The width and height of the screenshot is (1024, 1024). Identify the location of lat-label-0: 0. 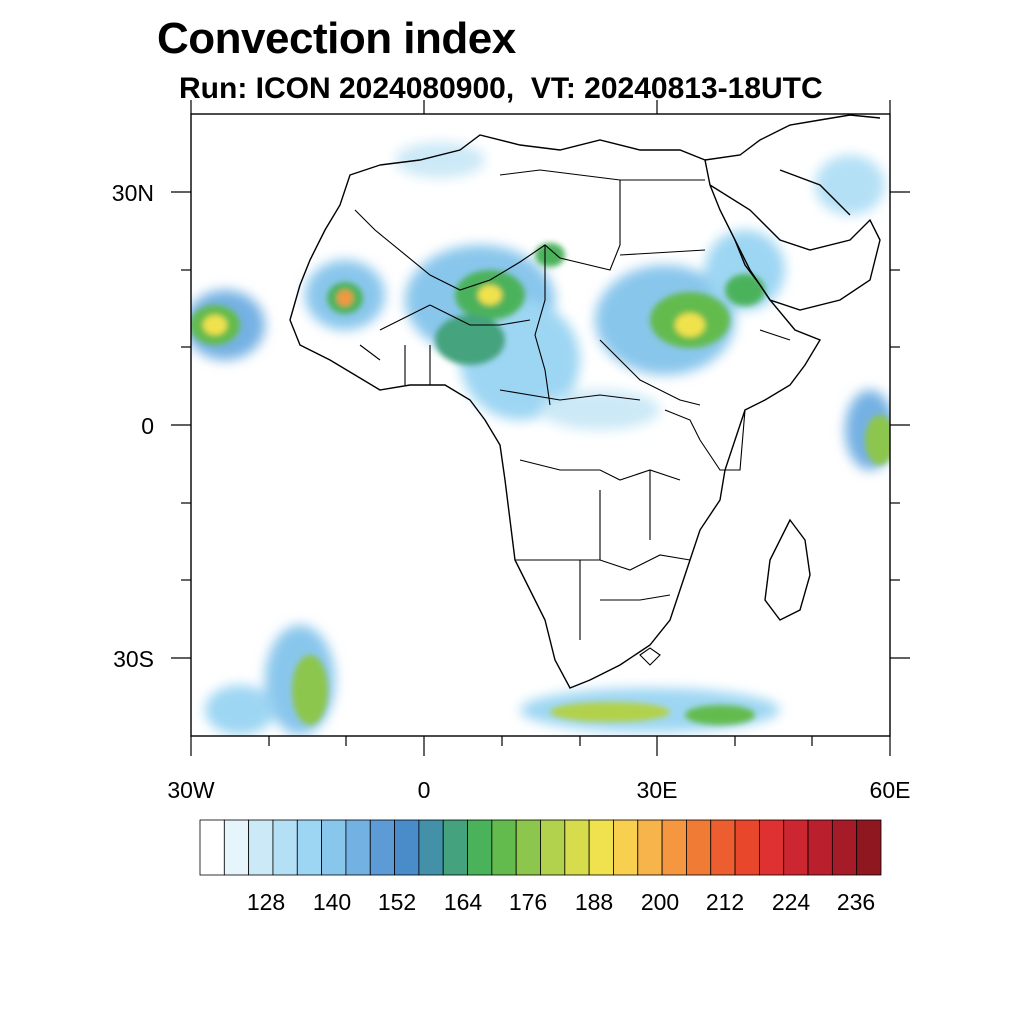
(147, 426).